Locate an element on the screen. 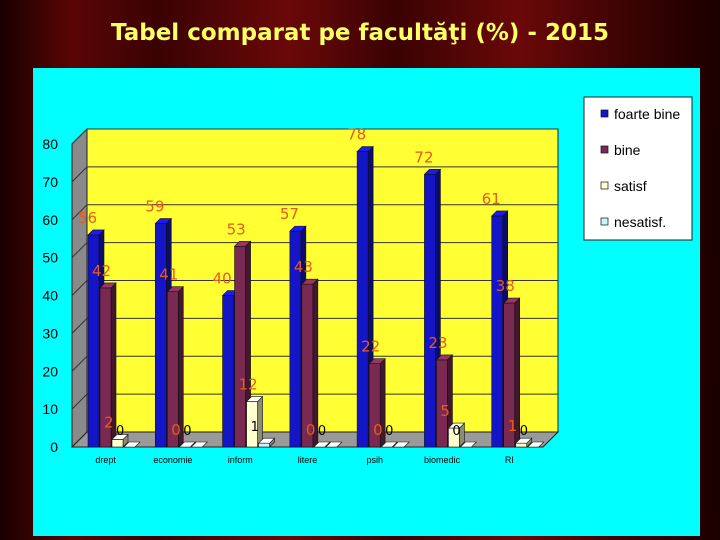  bar-satisf-psih is located at coordinates (389, 444).